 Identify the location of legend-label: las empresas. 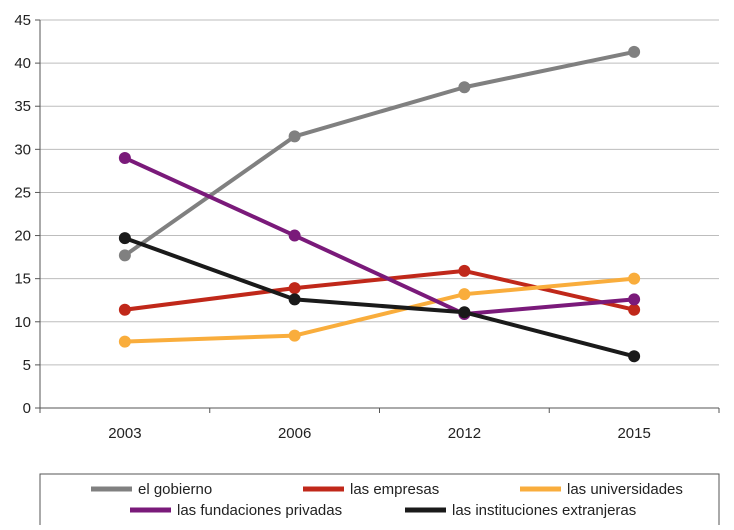
(394, 489).